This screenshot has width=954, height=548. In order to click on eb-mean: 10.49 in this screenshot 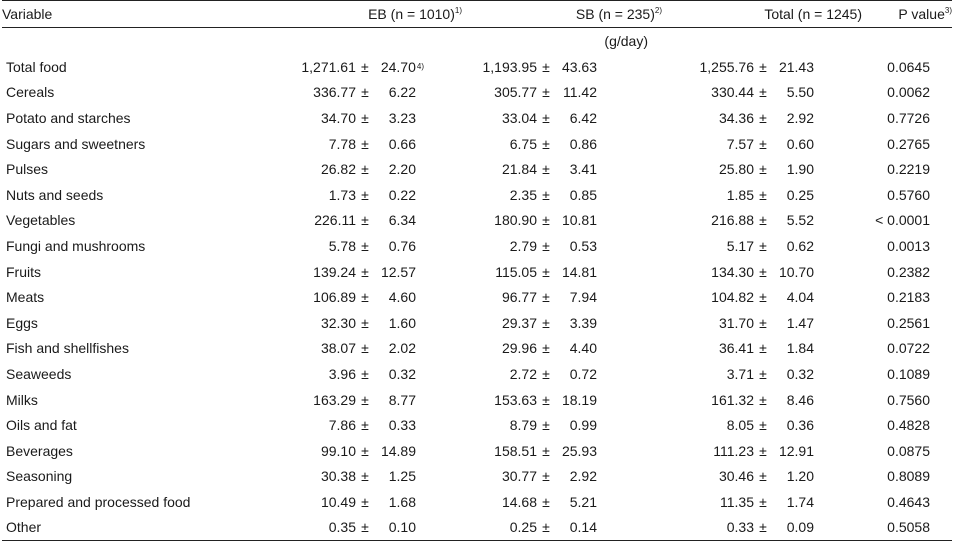, I will do `click(338, 501)`.